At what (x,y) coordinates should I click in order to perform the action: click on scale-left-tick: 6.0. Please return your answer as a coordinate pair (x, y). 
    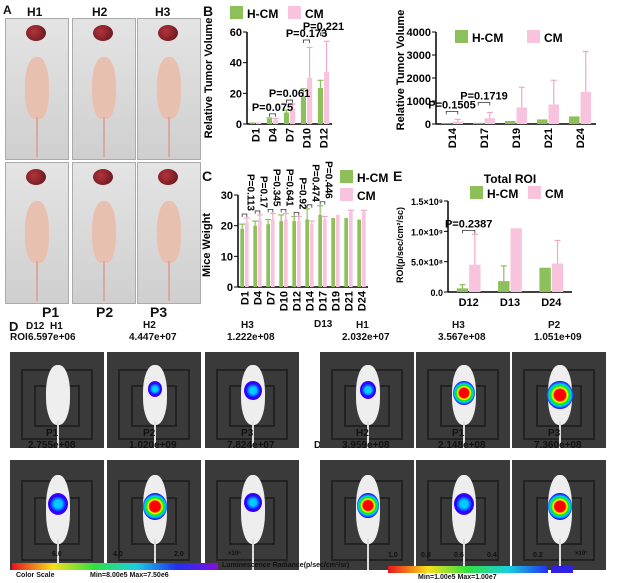
    Looking at the image, I should click on (57, 554).